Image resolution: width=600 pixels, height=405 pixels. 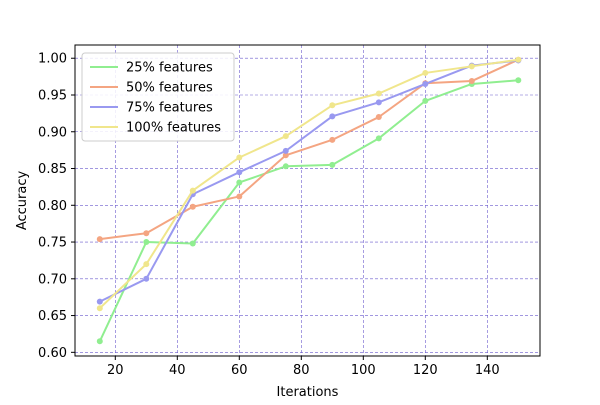 I want to click on x-axis-label: Iterations, so click(x=308, y=392).